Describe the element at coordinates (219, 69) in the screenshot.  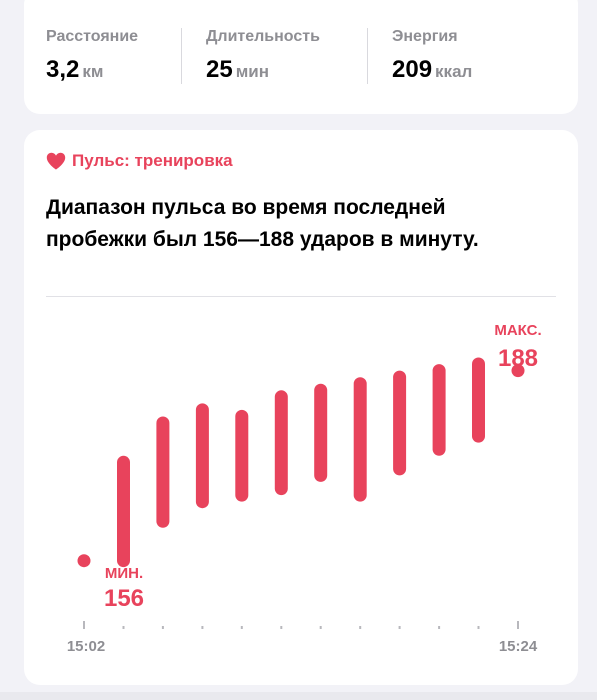
I see `stat-duration-number: 25` at that location.